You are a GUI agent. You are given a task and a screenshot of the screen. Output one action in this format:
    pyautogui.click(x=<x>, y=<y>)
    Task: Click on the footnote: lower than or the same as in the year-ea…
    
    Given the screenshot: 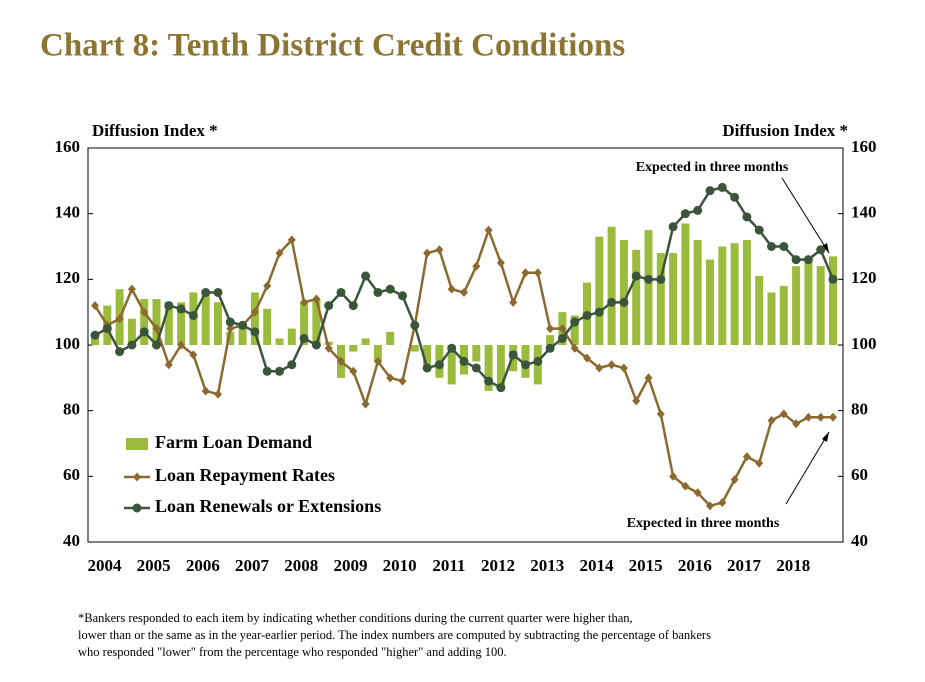 What is the action you would take?
    pyautogui.click(x=394, y=635)
    